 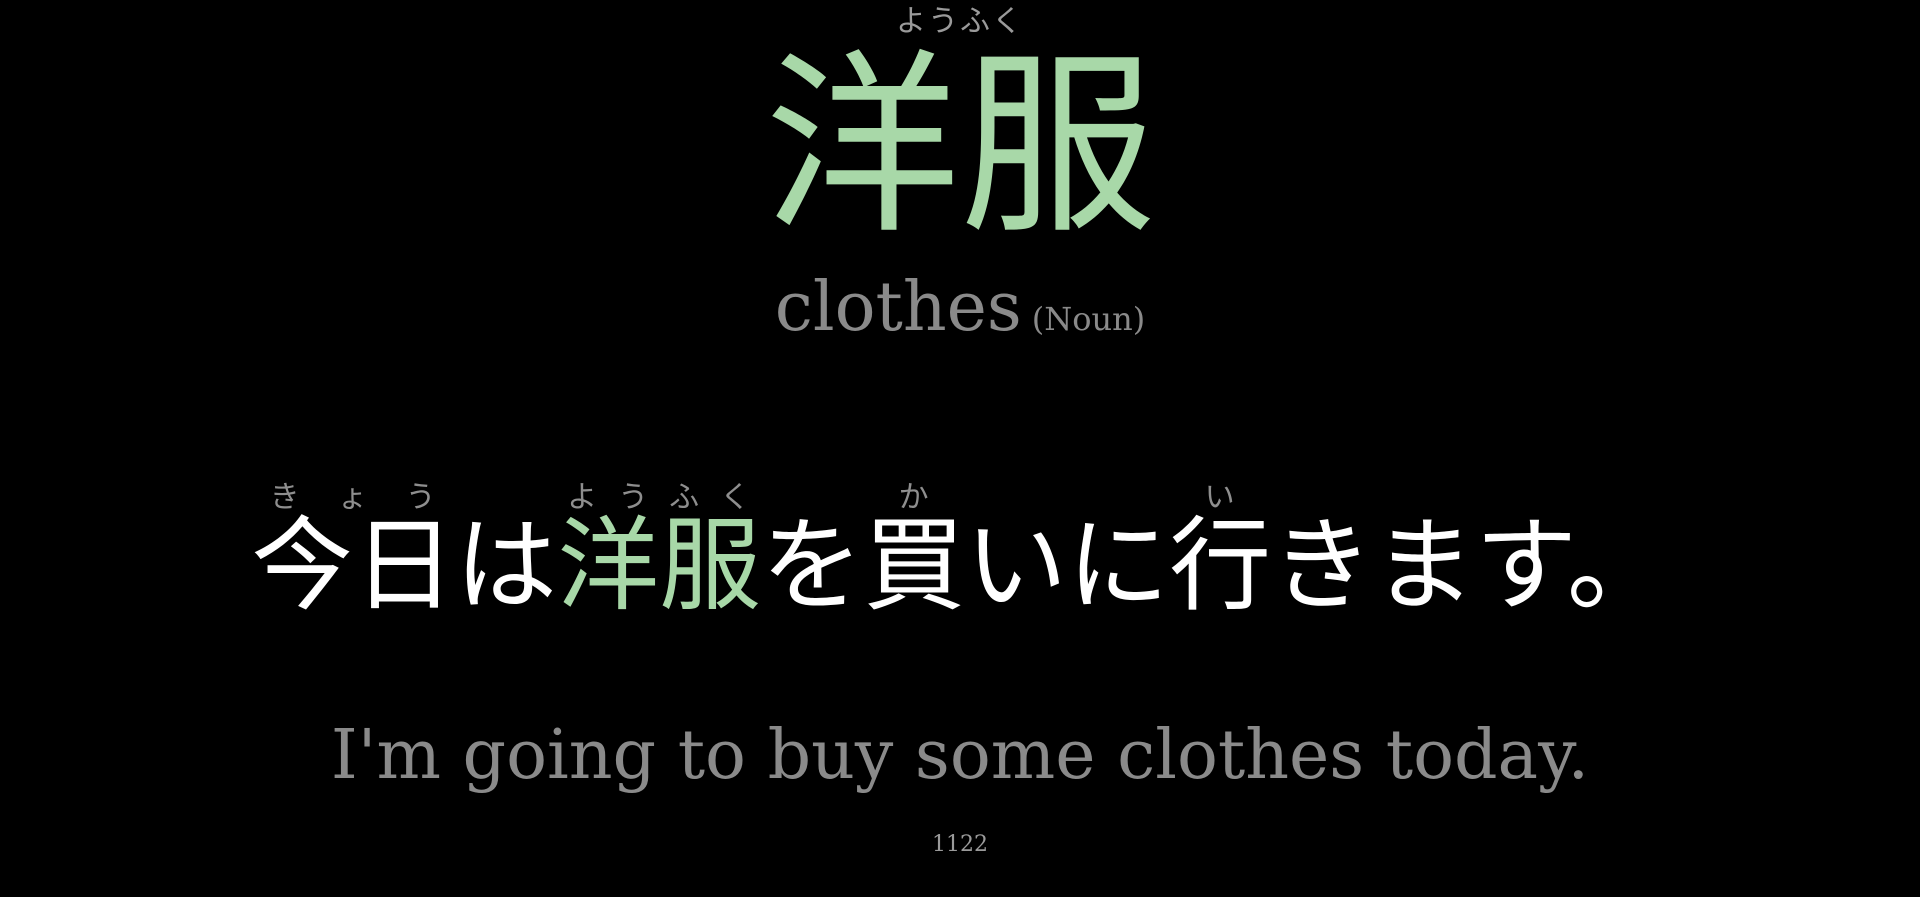 I want to click on furigana: きょう, so click(x=353, y=497).